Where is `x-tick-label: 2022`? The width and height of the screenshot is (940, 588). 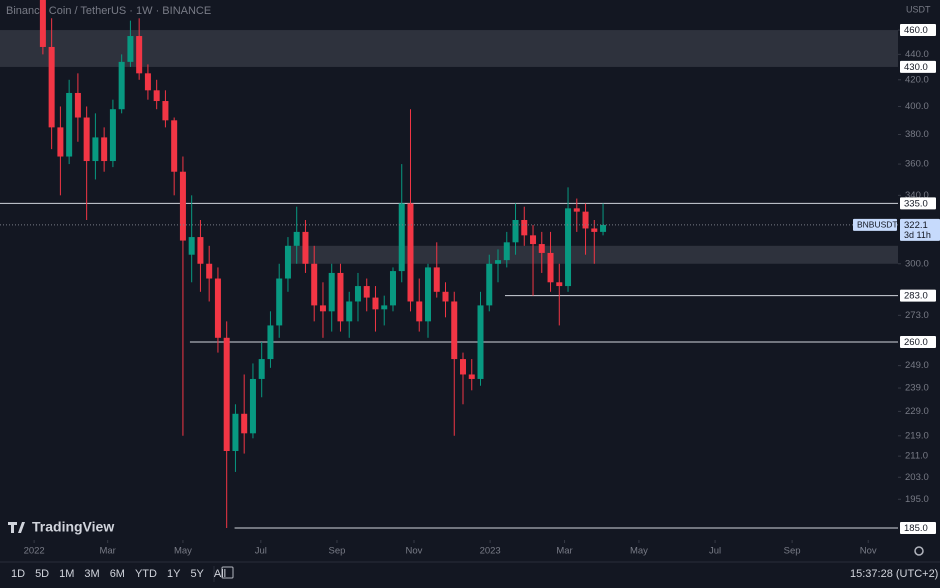
x-tick-label: 2022 is located at coordinates (34, 551).